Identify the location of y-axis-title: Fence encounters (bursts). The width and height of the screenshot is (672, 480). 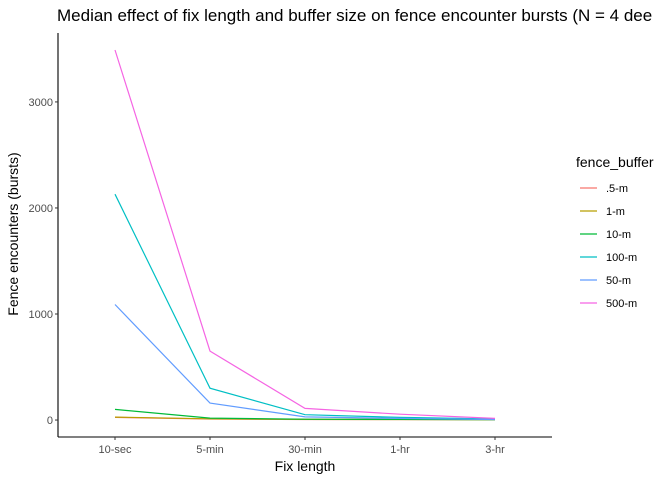
(13, 233).